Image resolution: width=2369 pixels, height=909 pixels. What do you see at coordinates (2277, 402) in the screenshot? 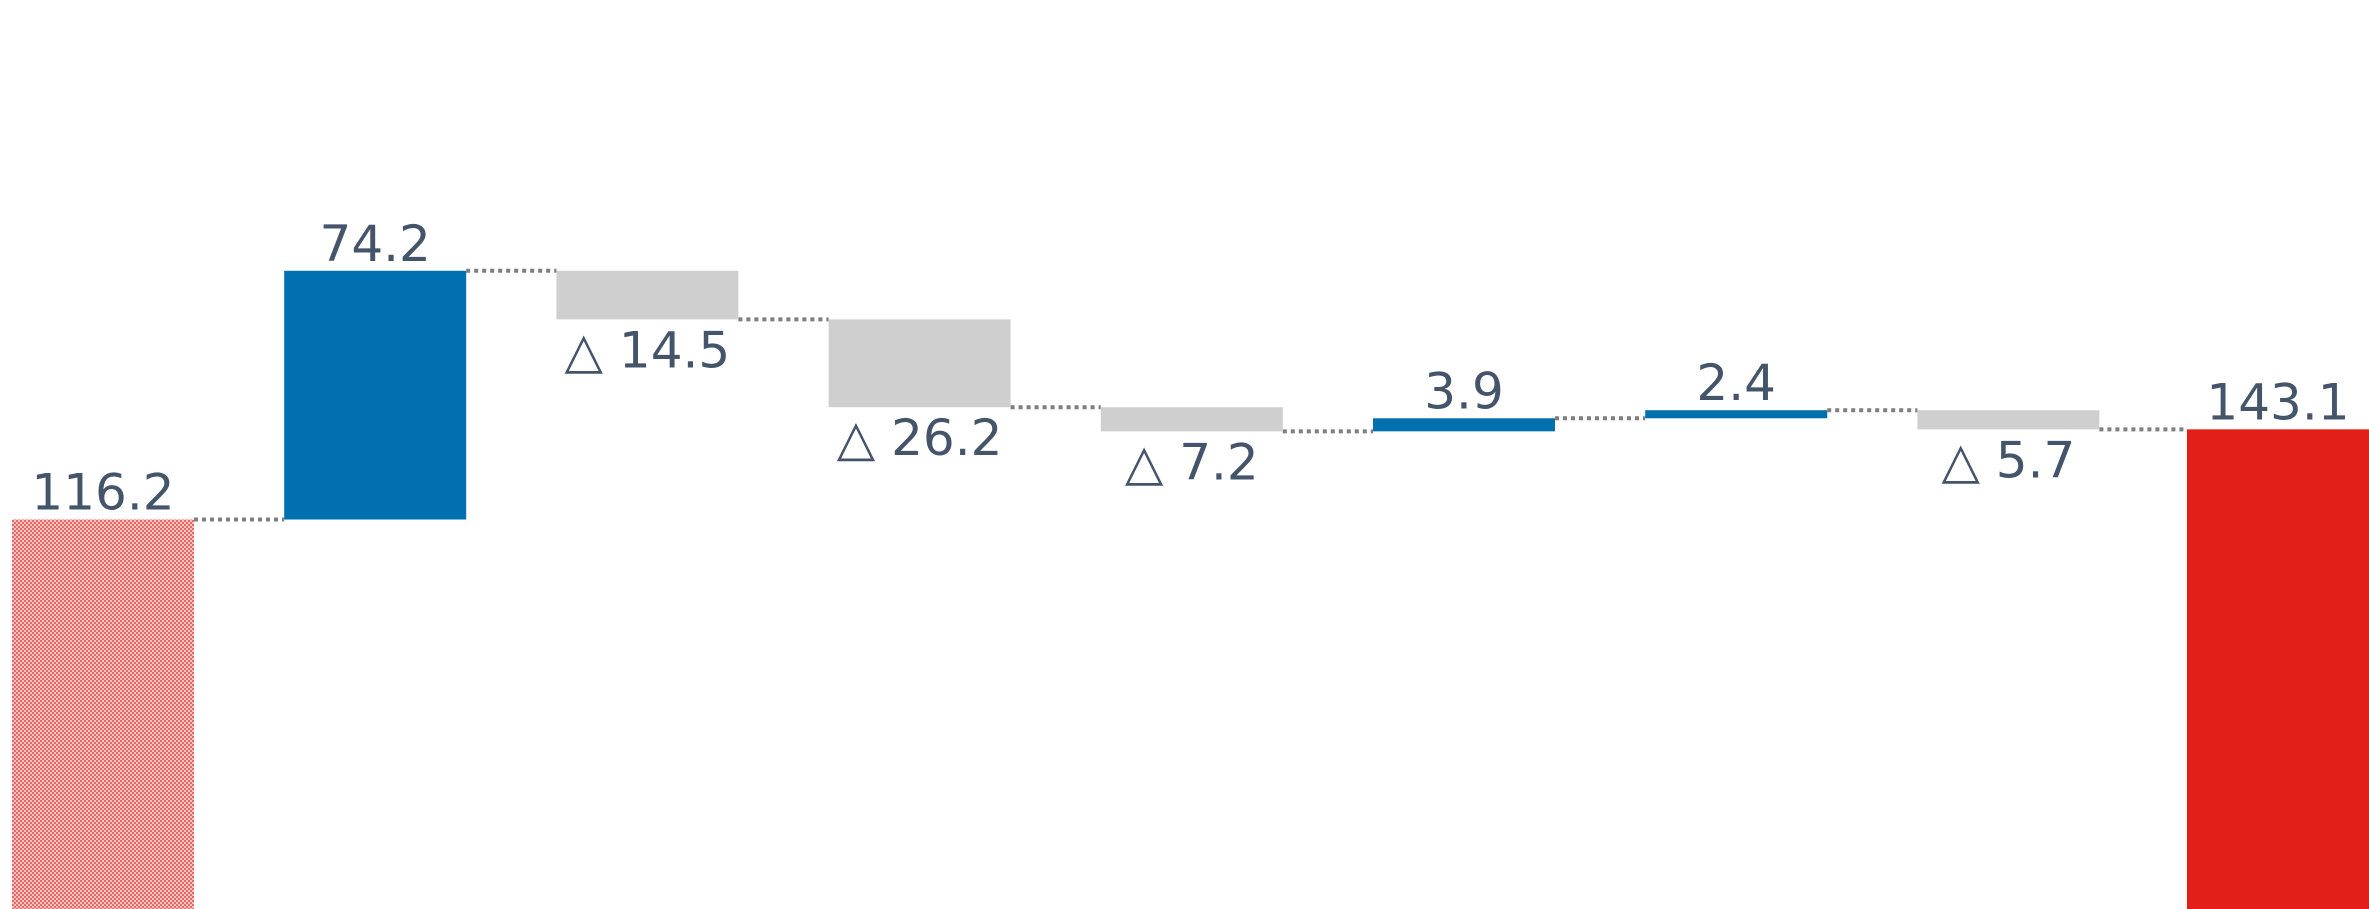
I see `data-label-9: 143.1` at bounding box center [2277, 402].